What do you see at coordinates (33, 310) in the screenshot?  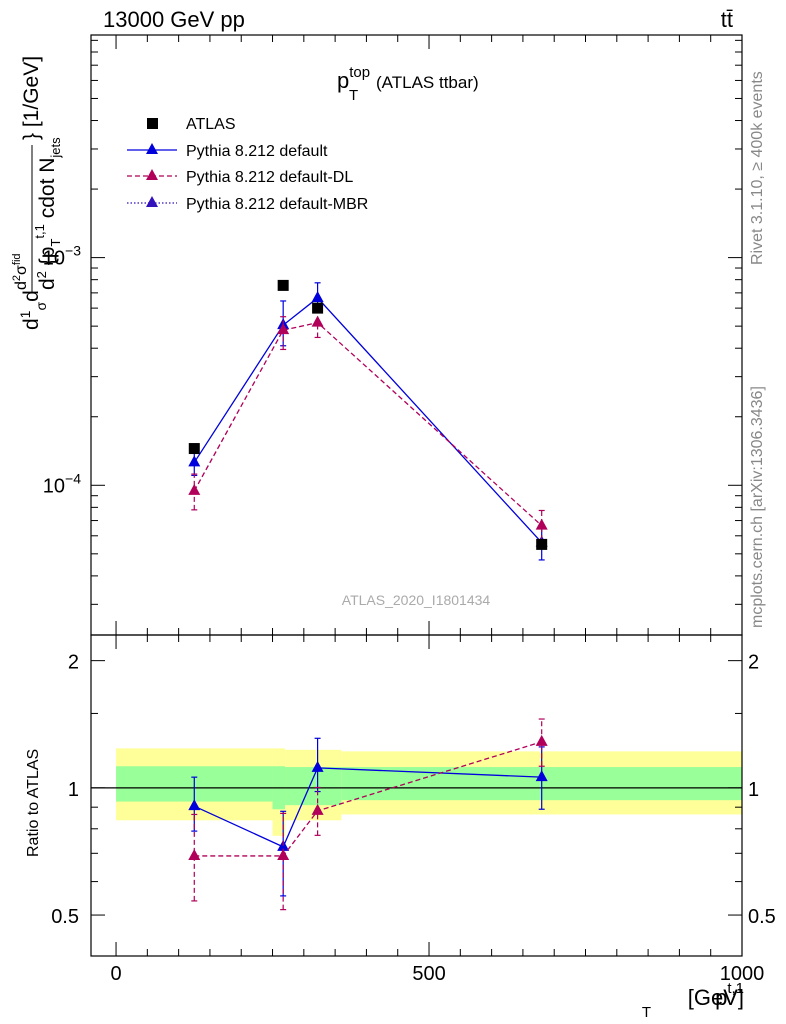 I see `svg-text: d1σd` at bounding box center [33, 310].